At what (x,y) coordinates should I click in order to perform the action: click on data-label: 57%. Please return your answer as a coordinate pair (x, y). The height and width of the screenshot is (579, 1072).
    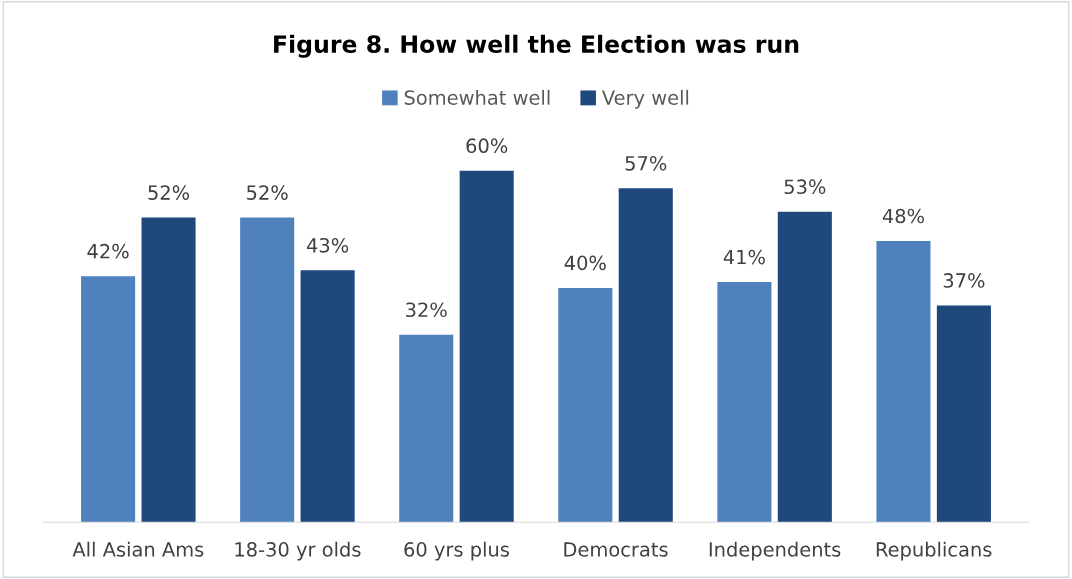
    Looking at the image, I should click on (646, 163).